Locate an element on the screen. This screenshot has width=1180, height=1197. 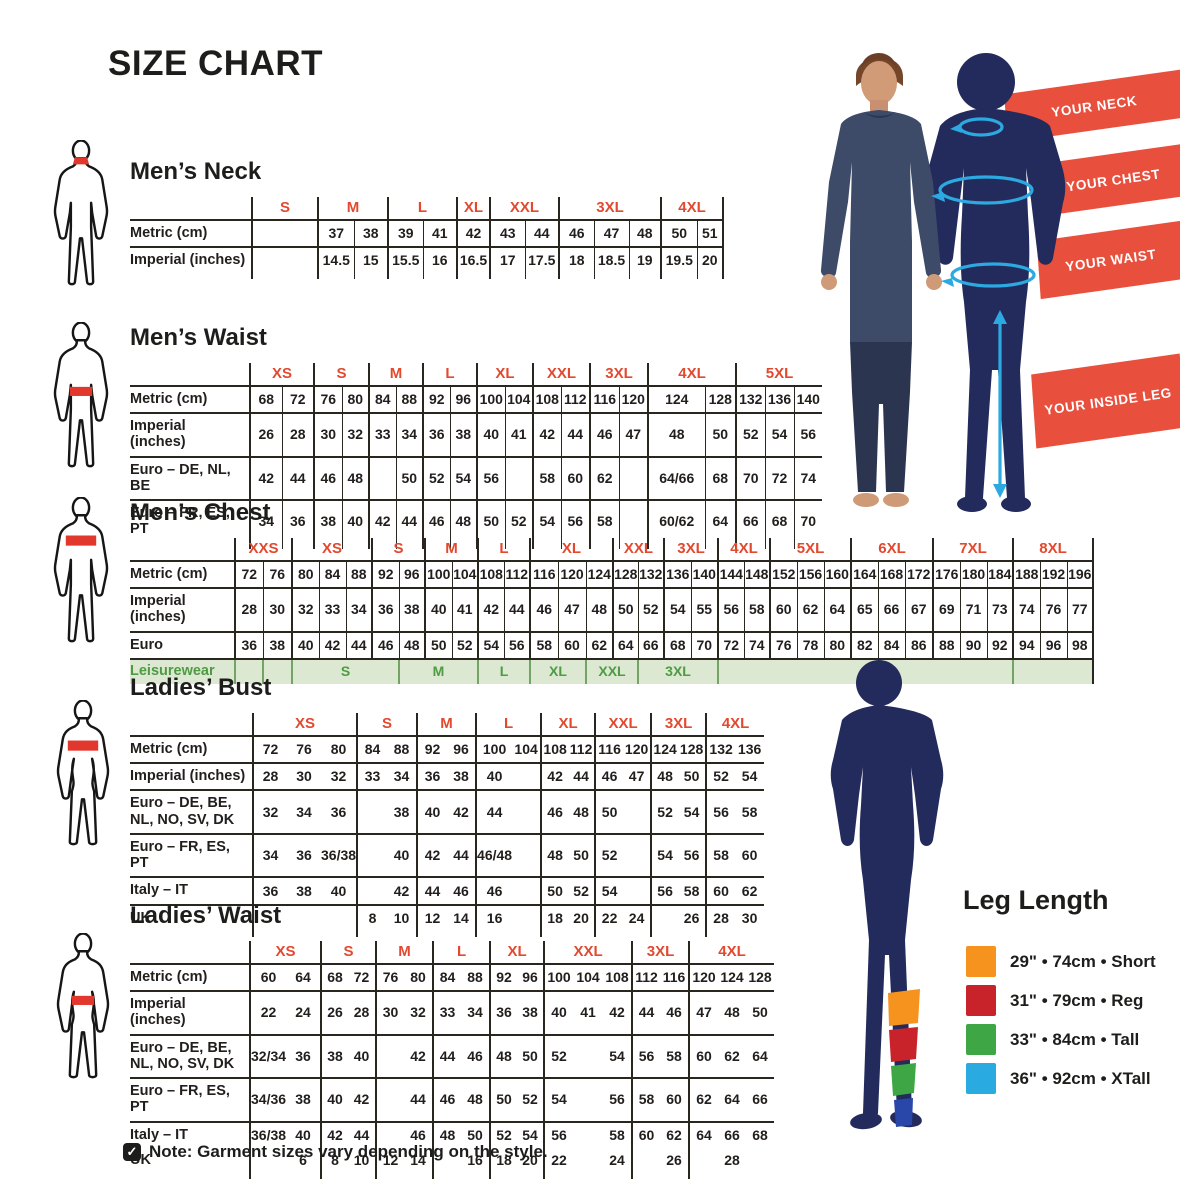
size-cell: 128 is located at coordinates (692, 749).